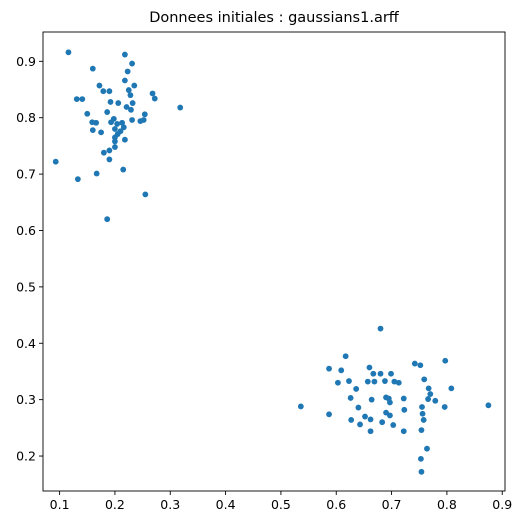 This screenshot has width=519, height=526. I want to click on y-tick-label: 0.4, so click(26, 343).